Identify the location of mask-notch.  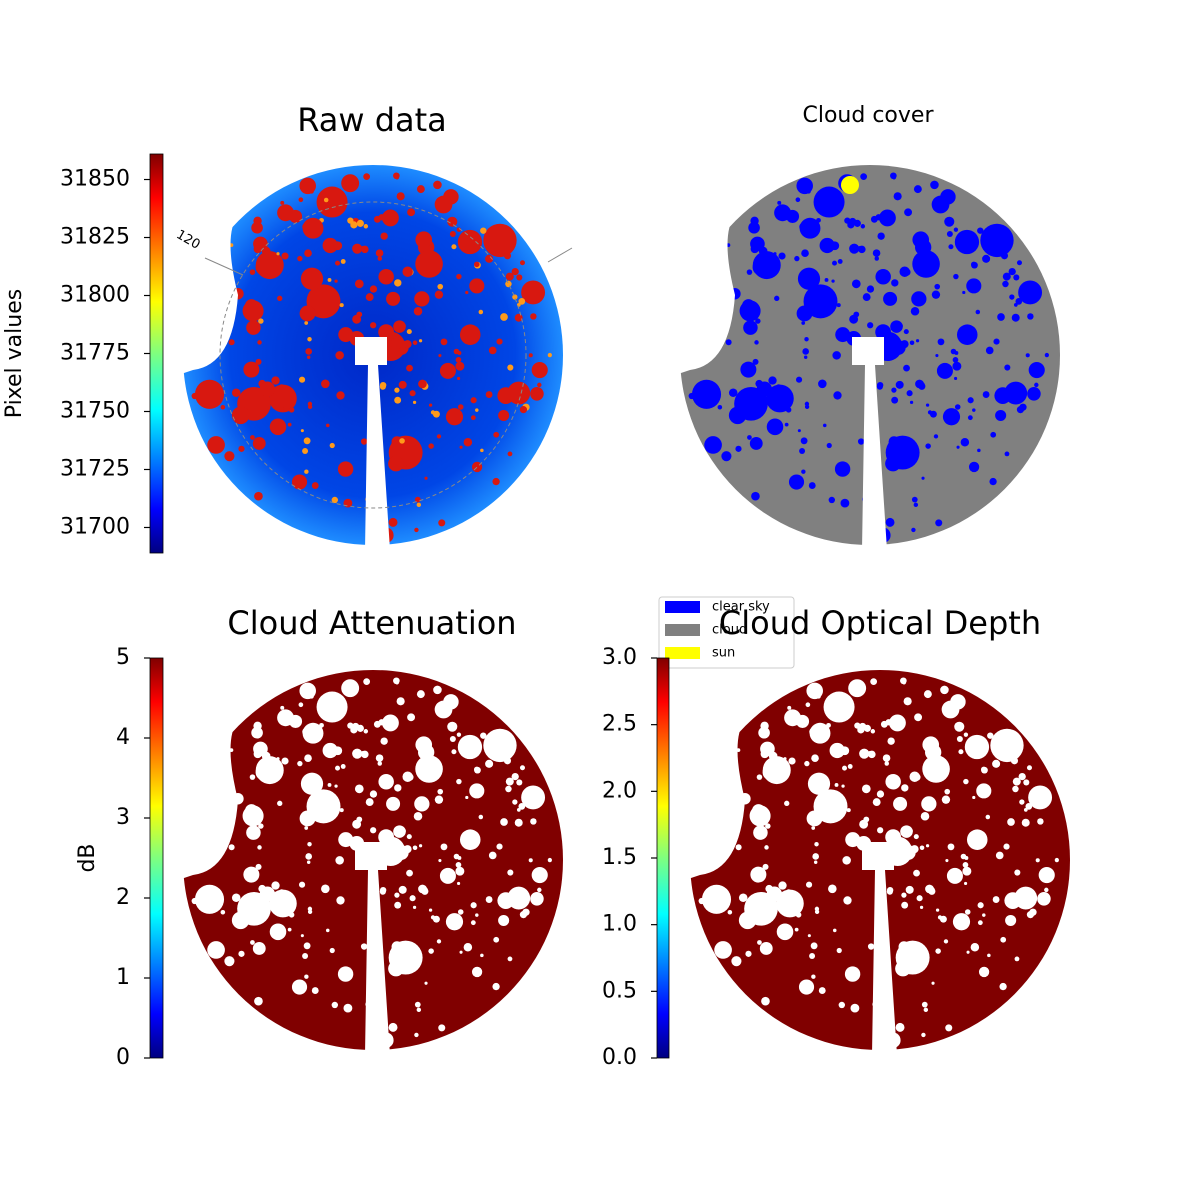
(705, 270).